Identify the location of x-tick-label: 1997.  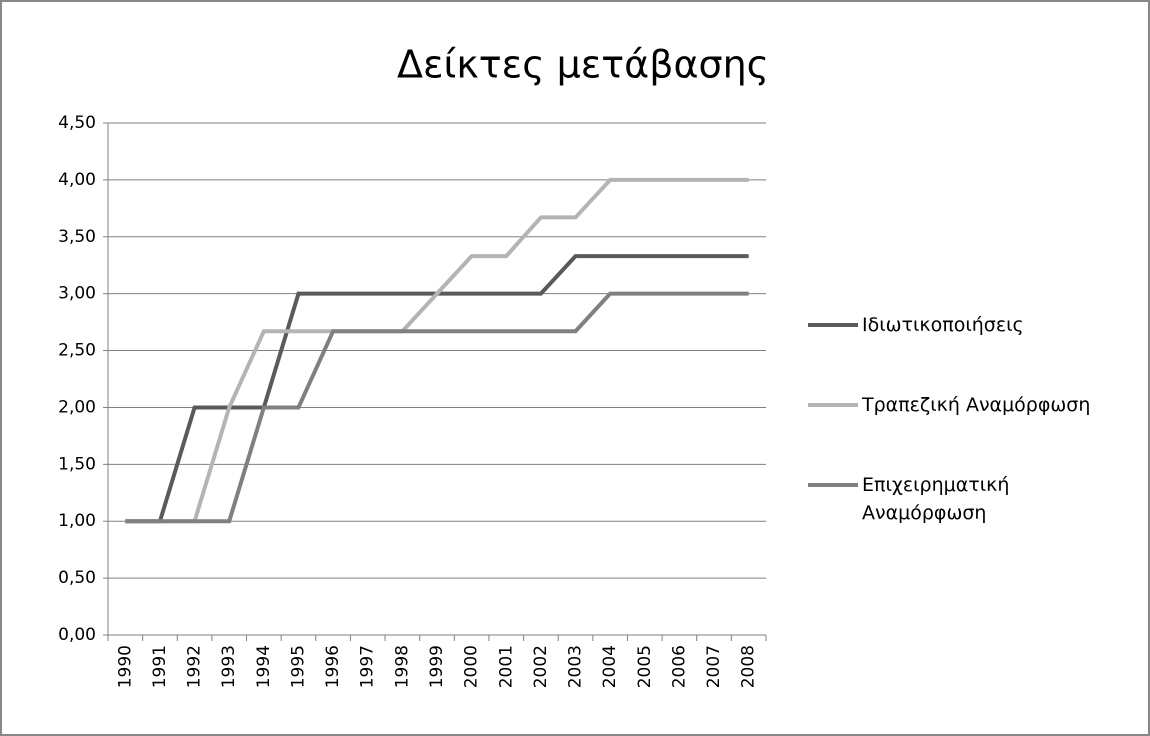
(368, 666).